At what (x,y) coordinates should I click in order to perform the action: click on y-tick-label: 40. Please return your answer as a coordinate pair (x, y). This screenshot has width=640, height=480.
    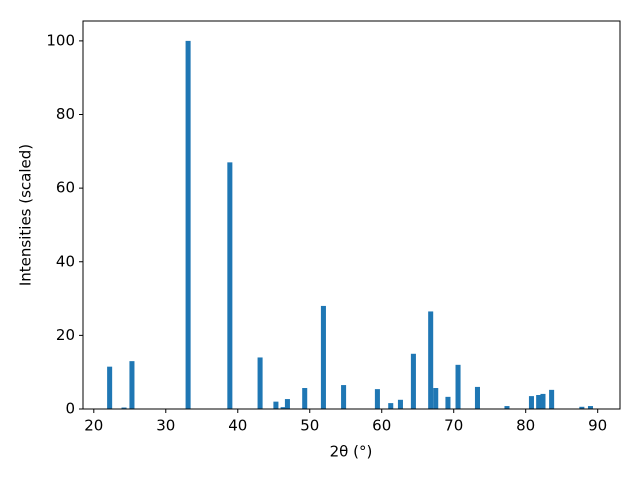
    Looking at the image, I should click on (65, 261).